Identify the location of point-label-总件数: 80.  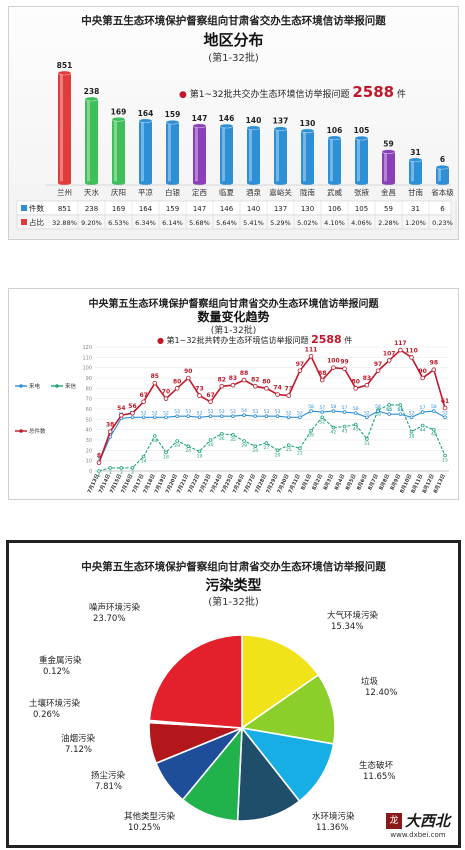
(356, 381).